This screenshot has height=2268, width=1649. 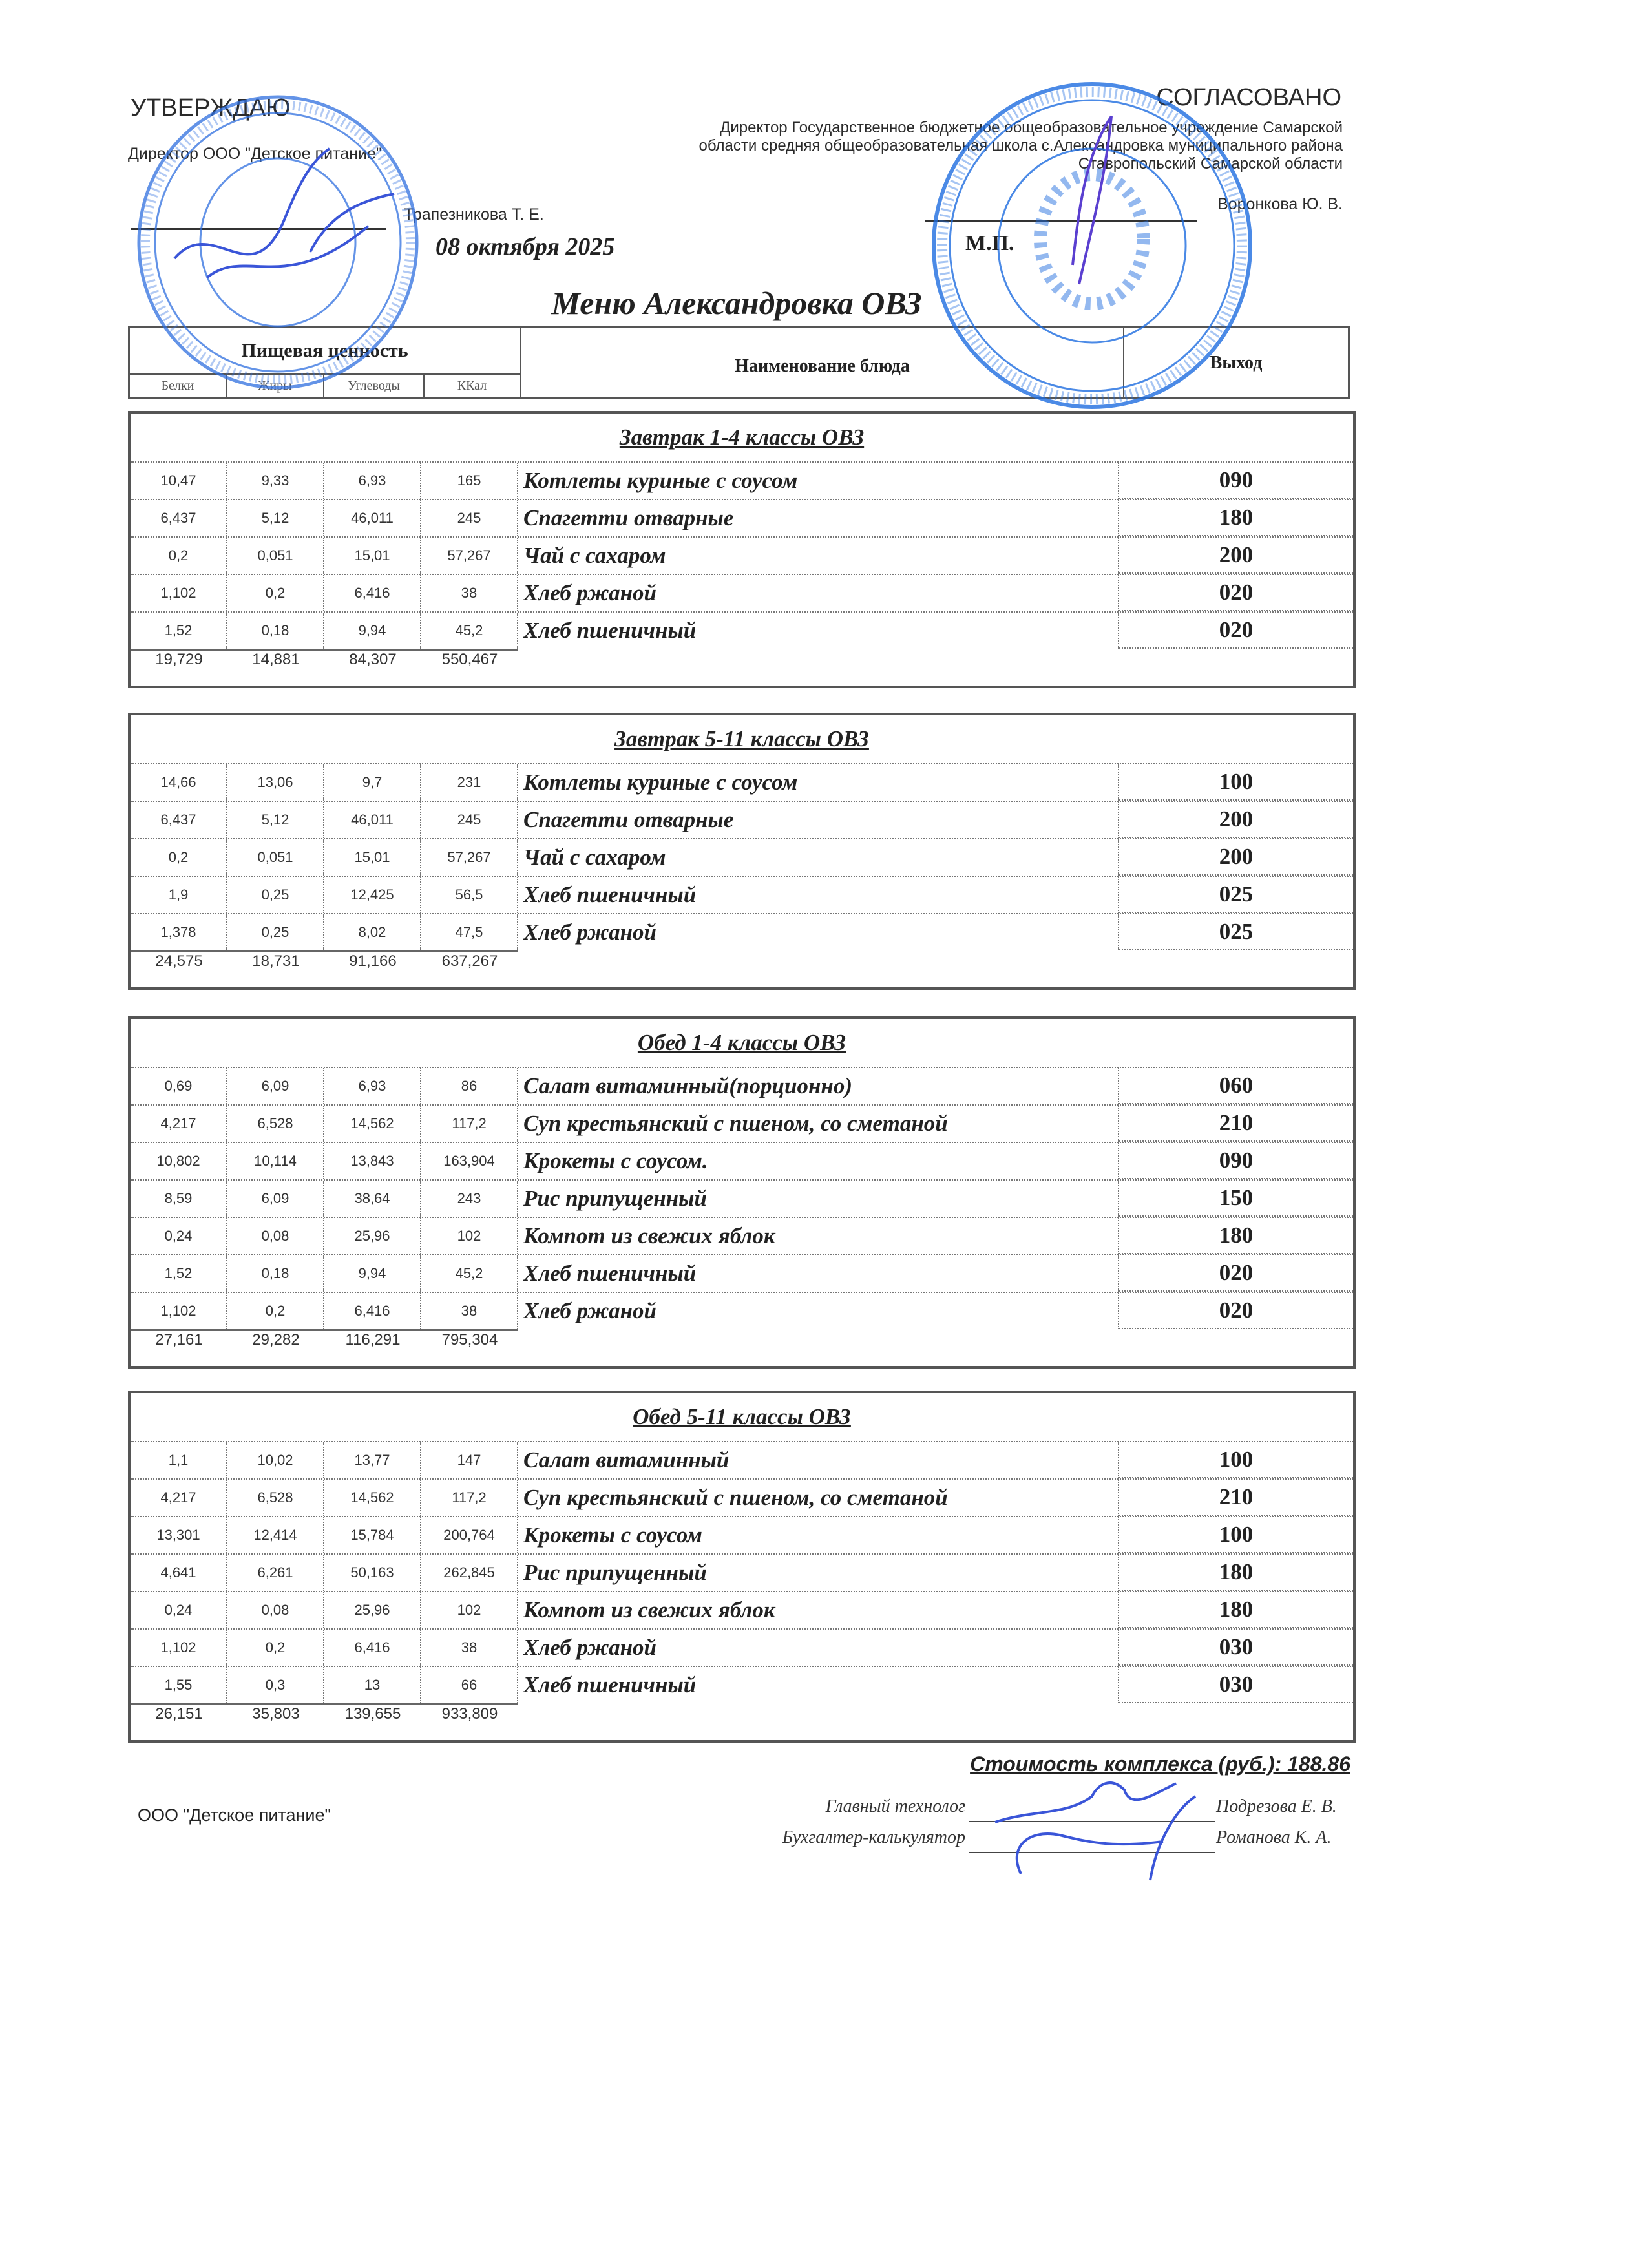 What do you see at coordinates (1236, 858) in the screenshot?
I see `output-cell: 200` at bounding box center [1236, 858].